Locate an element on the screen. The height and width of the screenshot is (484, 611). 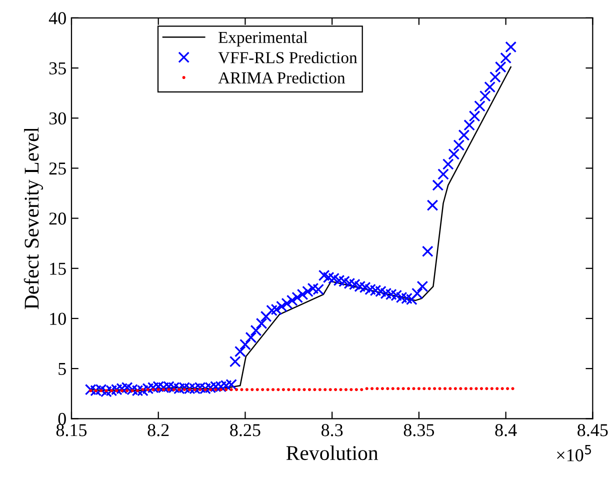
y-tick-label: 40 is located at coordinates (57, 18).